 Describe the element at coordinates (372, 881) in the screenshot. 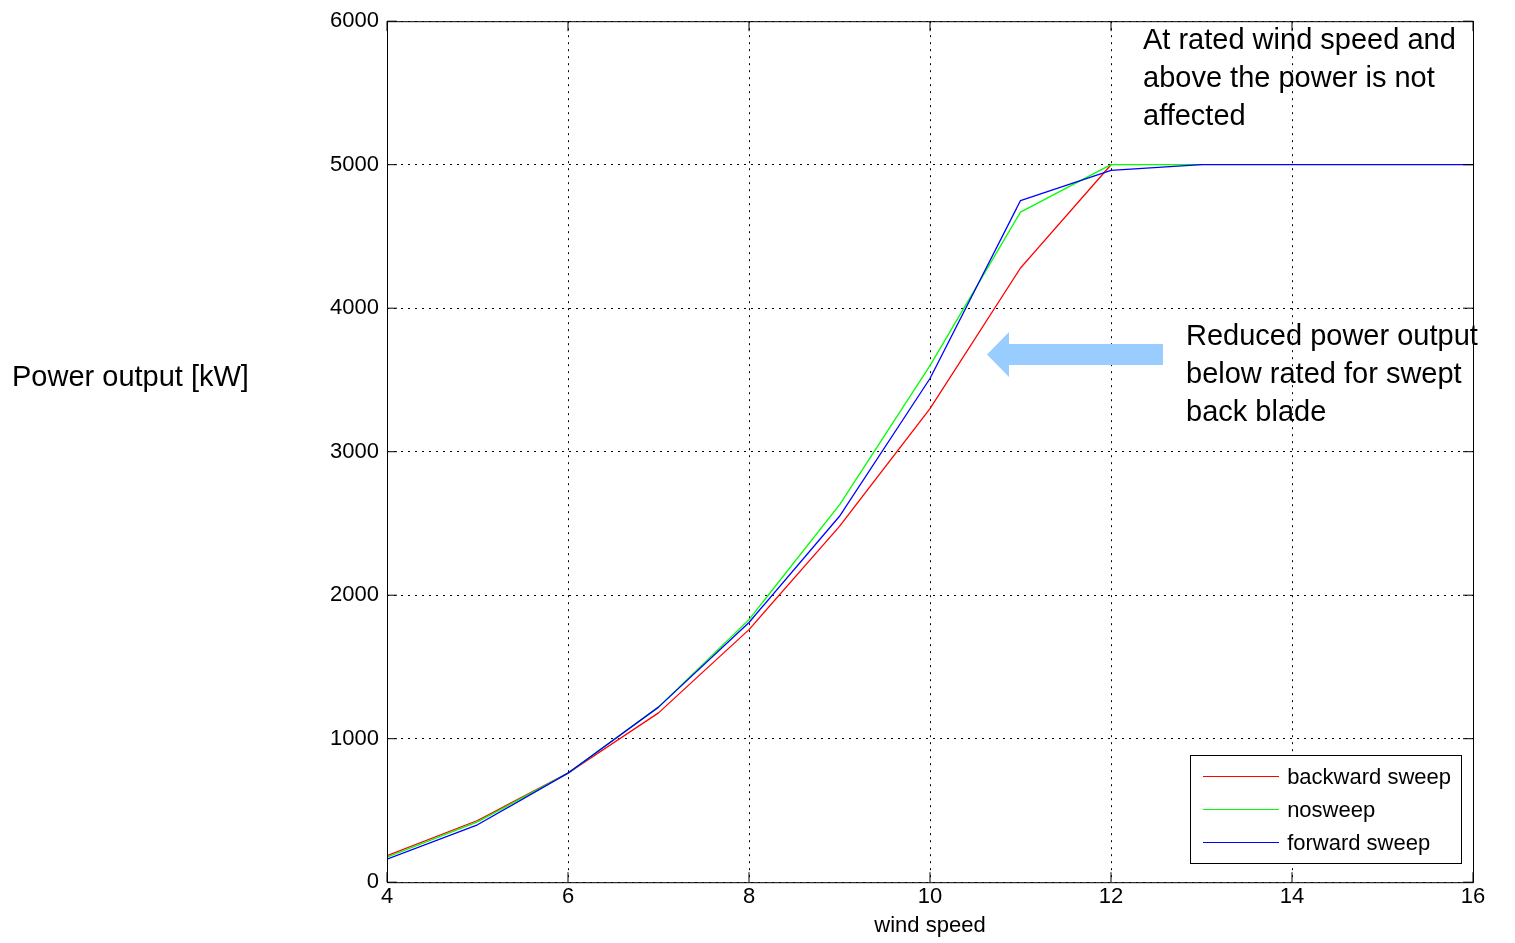

I see `y-tick-label: 0` at that location.